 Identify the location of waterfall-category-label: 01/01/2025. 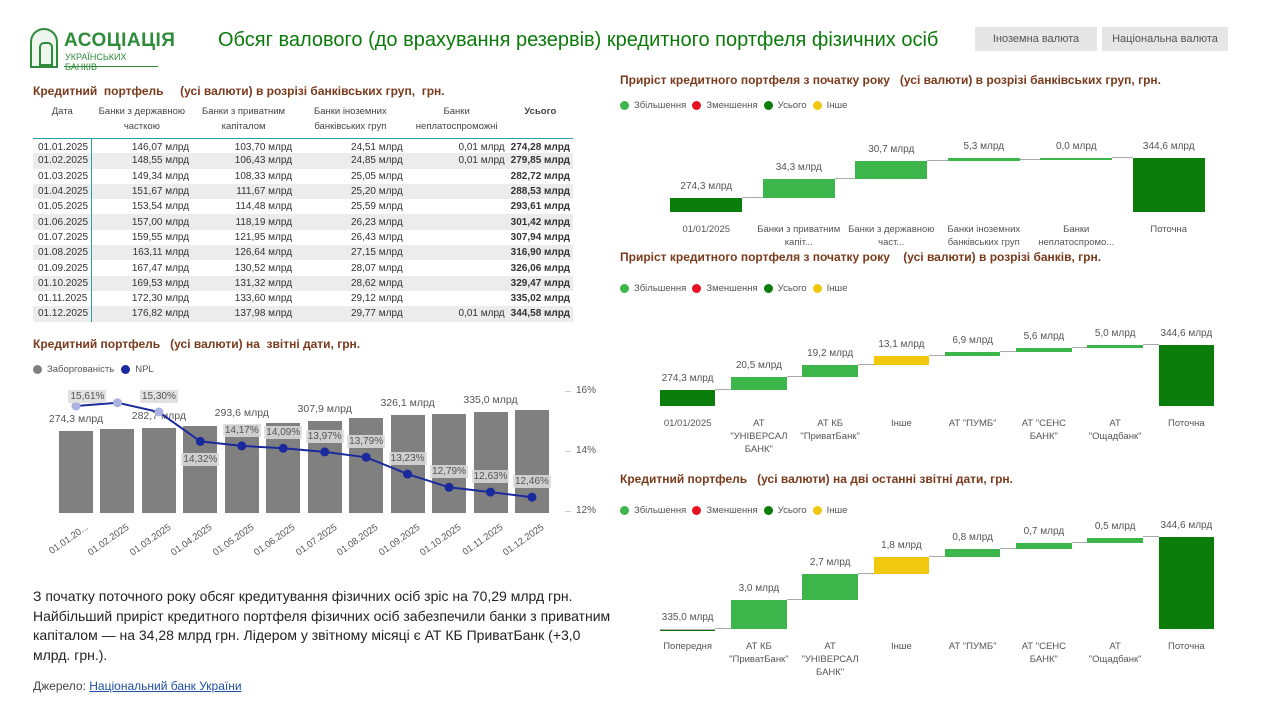
(706, 229).